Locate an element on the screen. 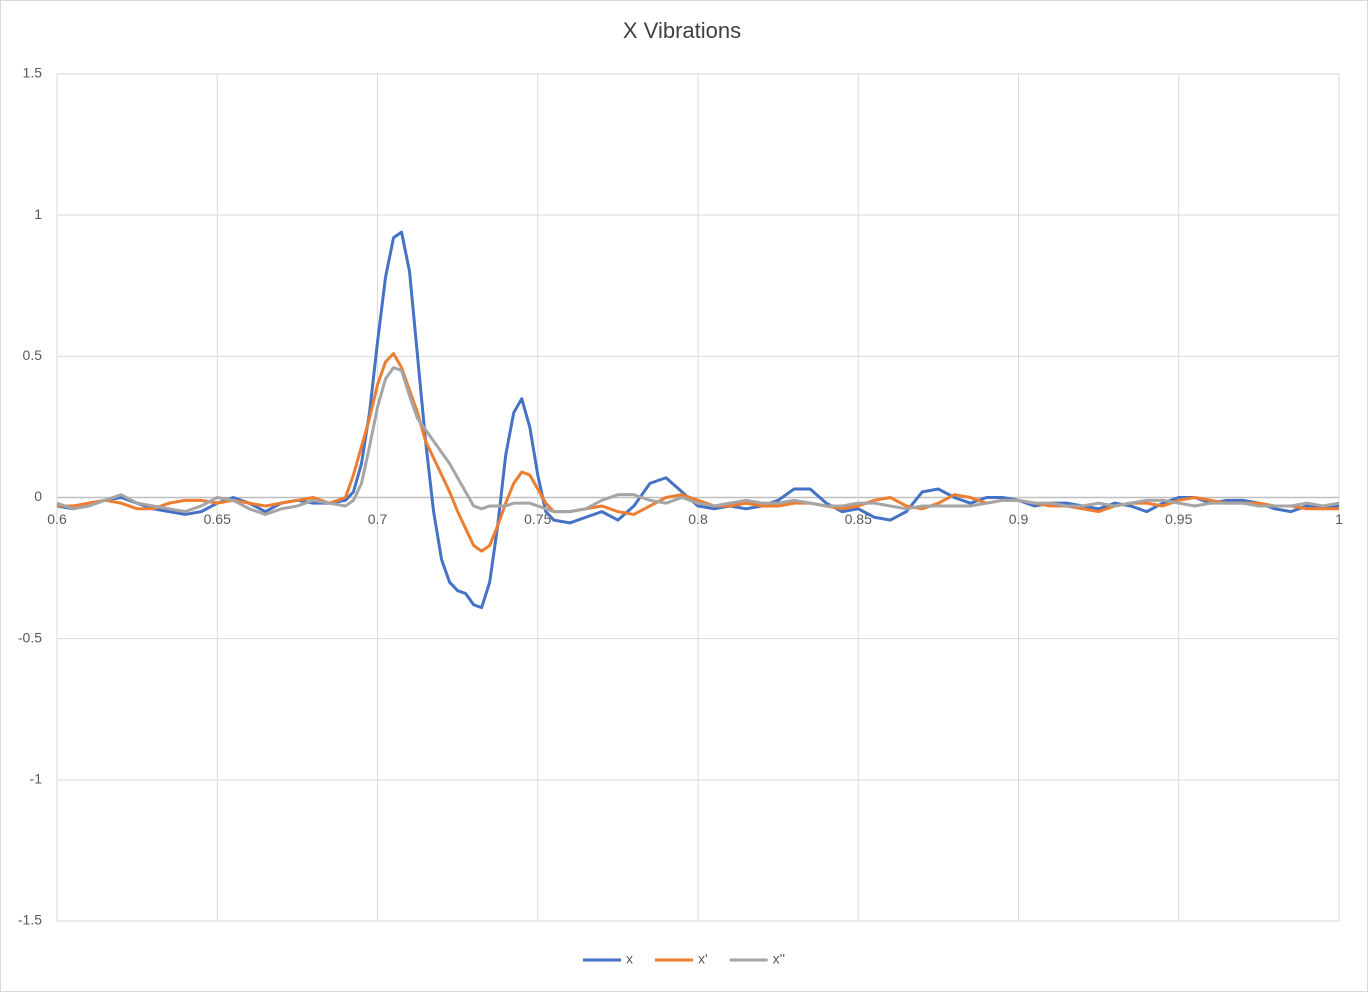 The width and height of the screenshot is (1368, 992). x-tick-label: 0.75 is located at coordinates (537, 519).